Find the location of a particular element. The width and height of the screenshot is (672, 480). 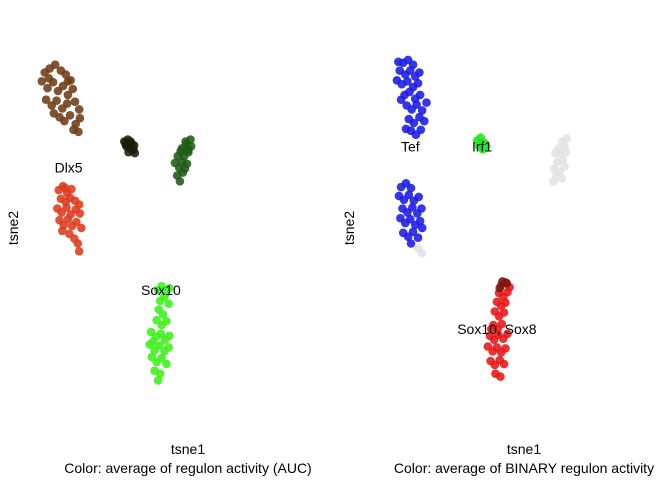

cluster-annotation: Sox10, Sox8 is located at coordinates (497, 329).